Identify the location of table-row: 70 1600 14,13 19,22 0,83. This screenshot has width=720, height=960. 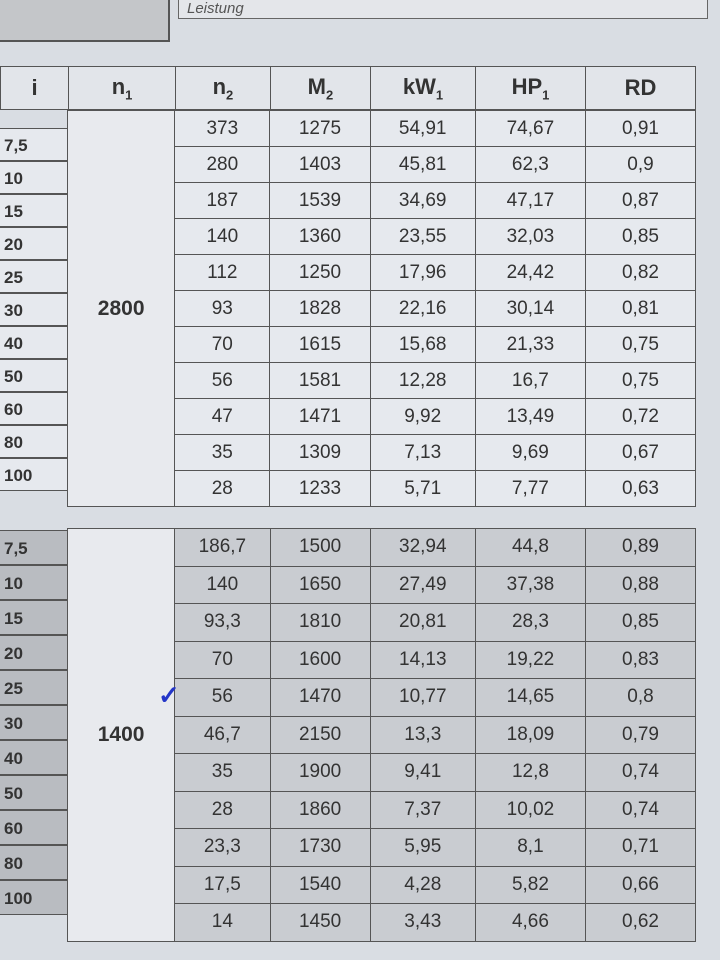
(348, 659).